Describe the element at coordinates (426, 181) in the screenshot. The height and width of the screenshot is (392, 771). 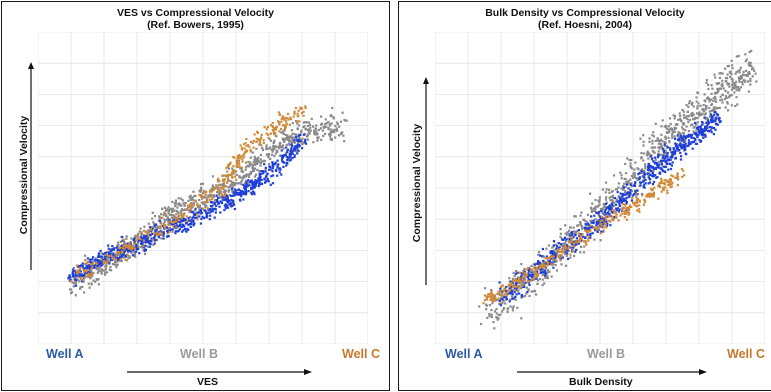
I see `y-axis-arrow` at that location.